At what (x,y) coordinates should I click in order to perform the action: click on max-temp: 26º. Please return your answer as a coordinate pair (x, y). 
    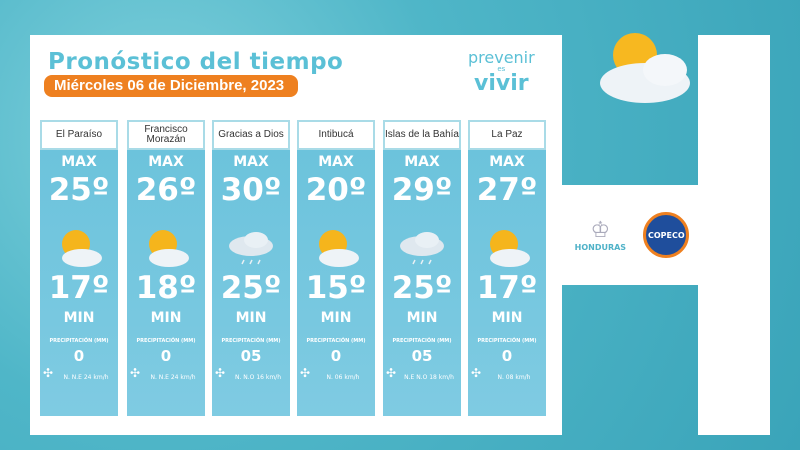
    Looking at the image, I should click on (166, 190).